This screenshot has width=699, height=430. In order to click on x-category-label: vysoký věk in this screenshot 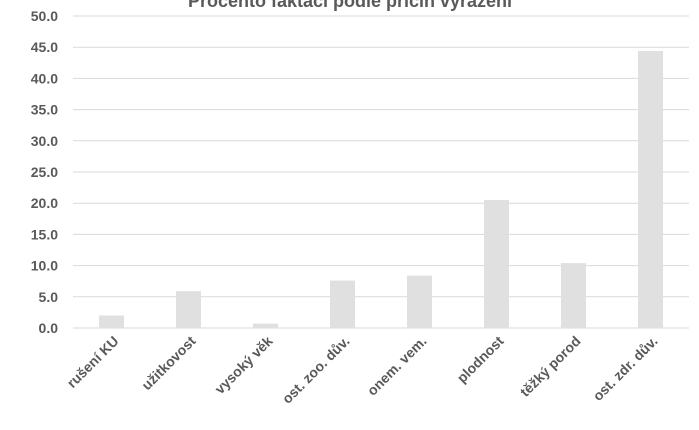, I will do `click(243, 365)`.